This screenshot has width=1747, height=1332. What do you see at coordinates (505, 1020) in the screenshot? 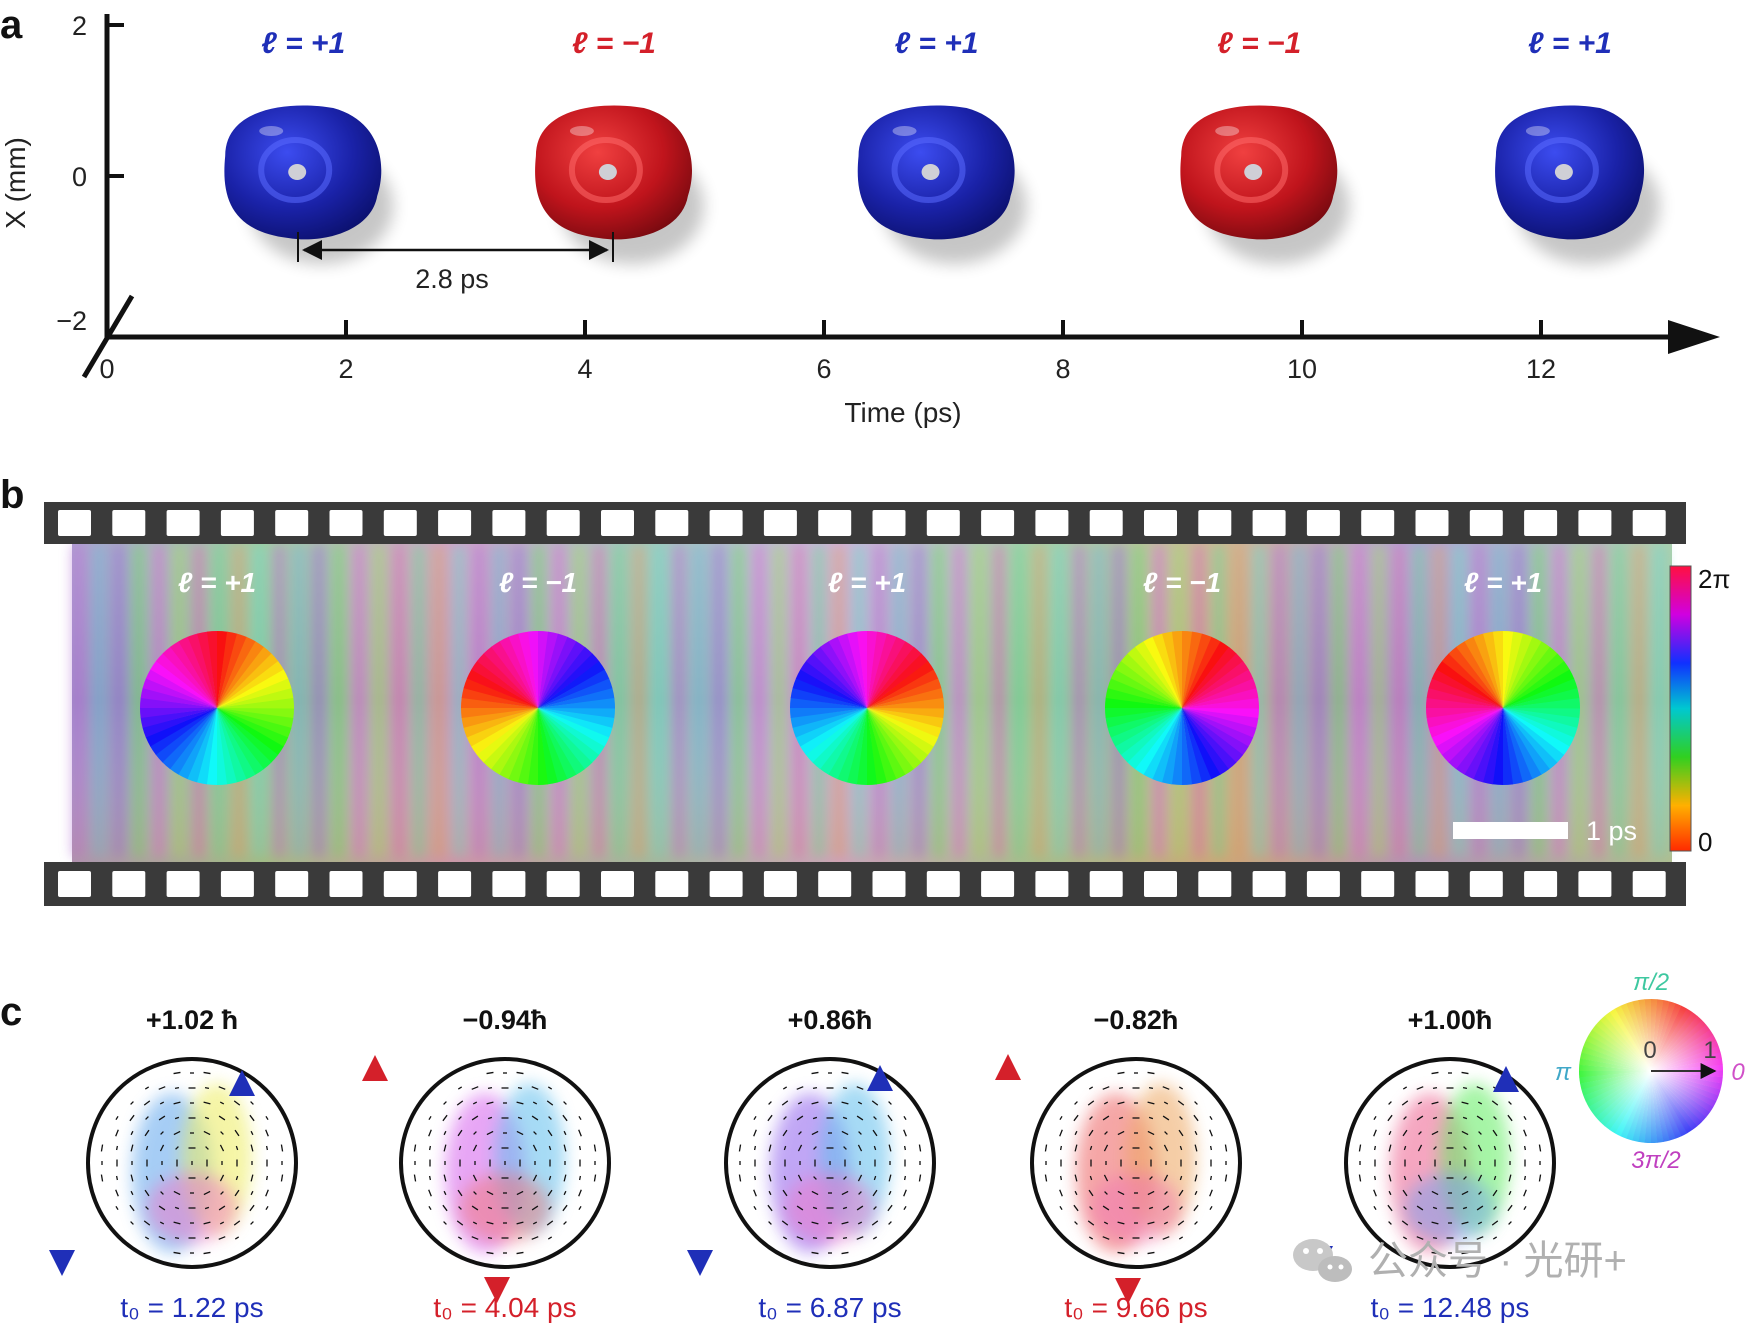
I see `momentum-label: −0.94ħ` at bounding box center [505, 1020].